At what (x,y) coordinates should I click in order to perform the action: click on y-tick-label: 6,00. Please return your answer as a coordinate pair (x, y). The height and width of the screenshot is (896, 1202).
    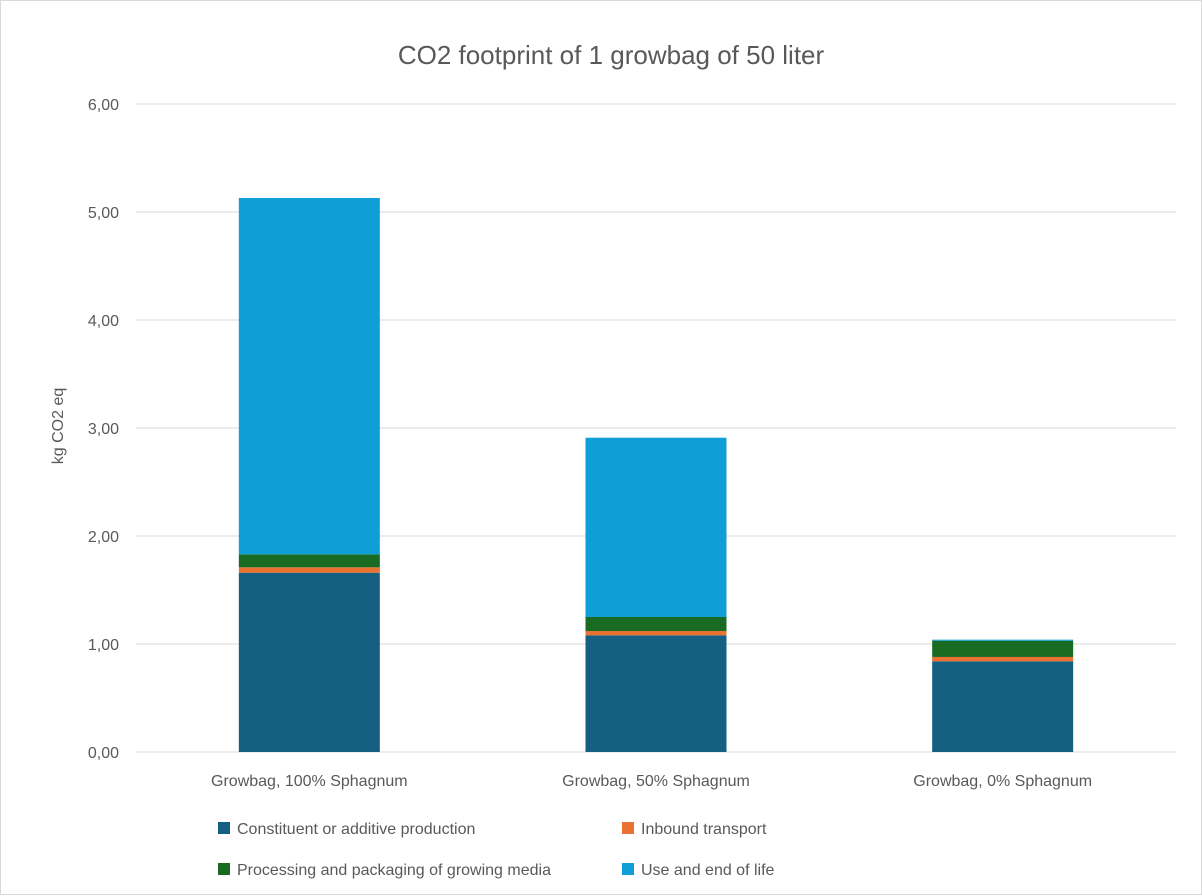
    Looking at the image, I should click on (103, 105).